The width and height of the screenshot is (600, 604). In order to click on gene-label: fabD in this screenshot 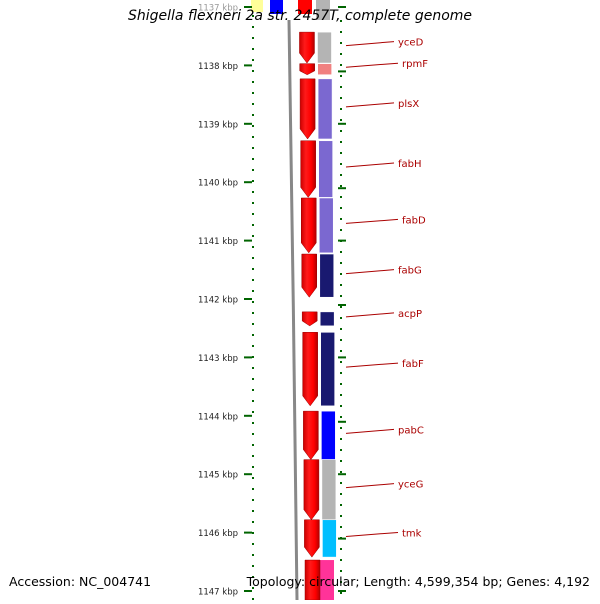, I will do `click(414, 220)`.